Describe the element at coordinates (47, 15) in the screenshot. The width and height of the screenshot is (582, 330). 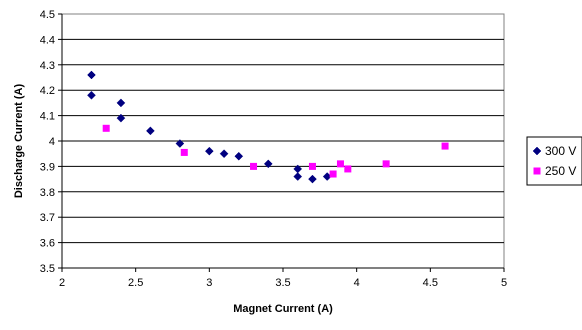
I see `y-tick-label: 4.5` at that location.